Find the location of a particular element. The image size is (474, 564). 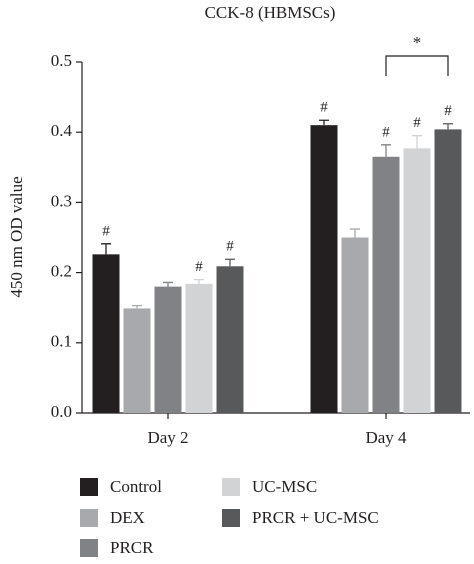

legend-label: DEX is located at coordinates (127, 517).